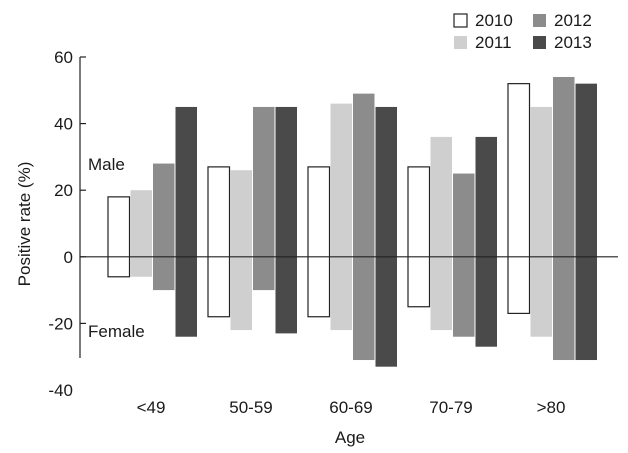 This screenshot has height=453, width=628. What do you see at coordinates (460, 42) in the screenshot?
I see `legend-swatch-2011` at bounding box center [460, 42].